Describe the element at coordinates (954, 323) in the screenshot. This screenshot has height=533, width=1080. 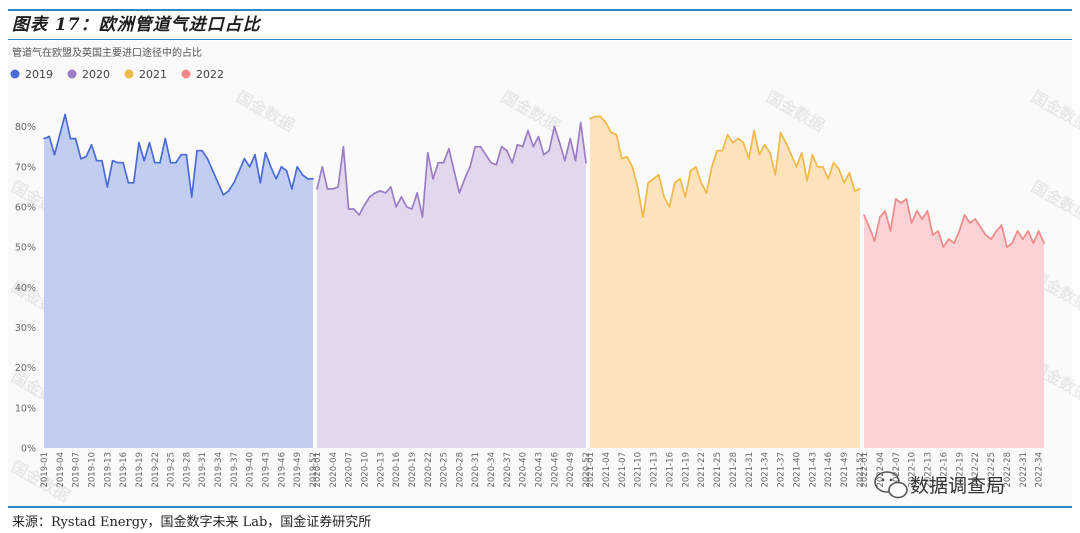
I see `series-area` at that location.